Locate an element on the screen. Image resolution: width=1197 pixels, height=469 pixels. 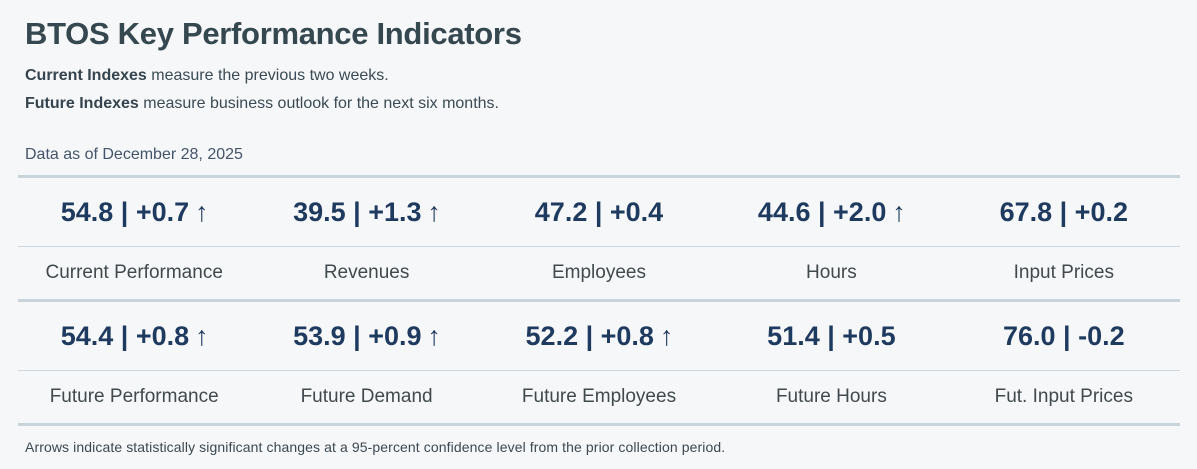
kpi-label-input-prices: Input Prices is located at coordinates (1063, 272).